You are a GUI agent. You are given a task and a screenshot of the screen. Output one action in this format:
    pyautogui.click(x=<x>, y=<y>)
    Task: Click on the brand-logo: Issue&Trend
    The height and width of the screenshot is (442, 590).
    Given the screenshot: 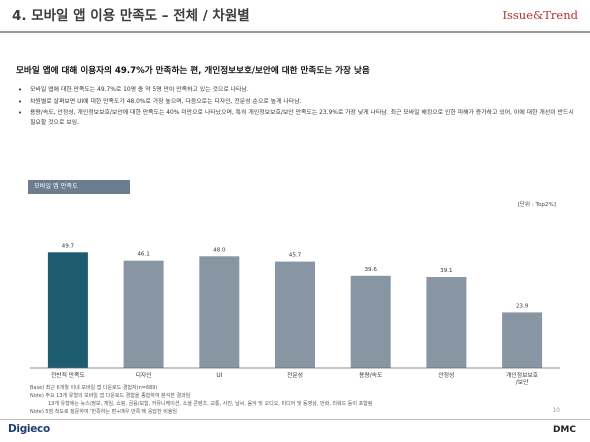 What is the action you would take?
    pyautogui.click(x=540, y=15)
    